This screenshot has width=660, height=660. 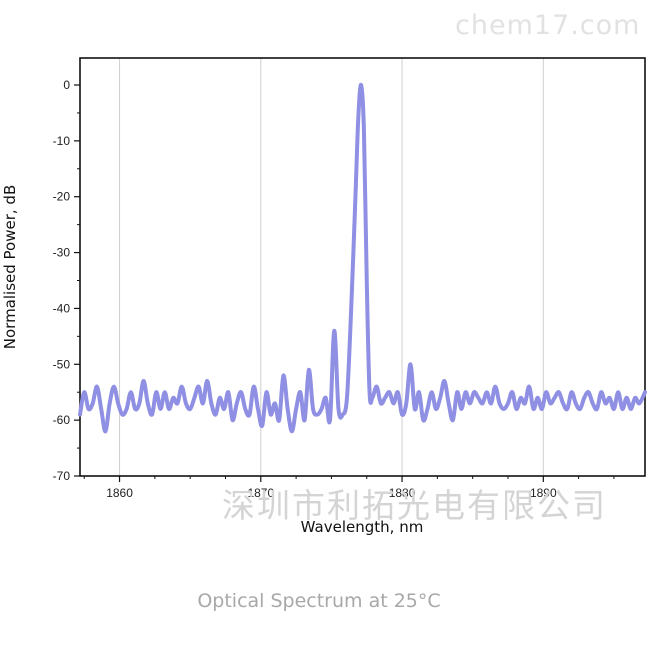 I want to click on y-tick-label: -60, so click(x=62, y=420).